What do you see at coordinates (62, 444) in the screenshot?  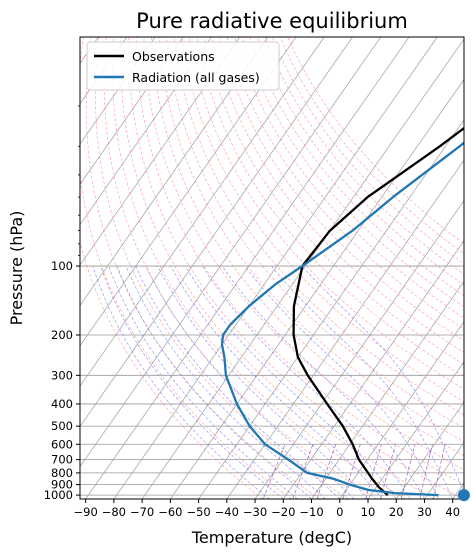 I see `y-tick-label: 600` at bounding box center [62, 444].